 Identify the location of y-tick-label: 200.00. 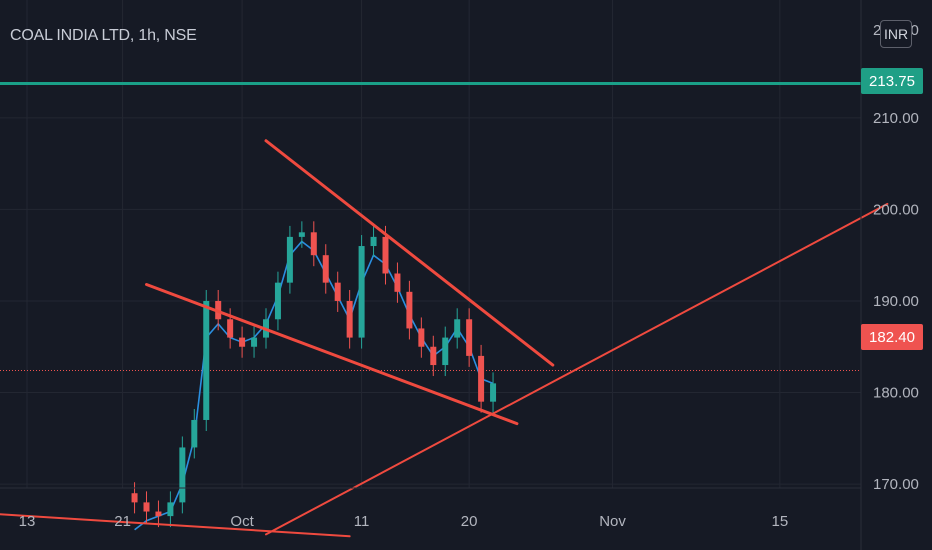
(896, 209).